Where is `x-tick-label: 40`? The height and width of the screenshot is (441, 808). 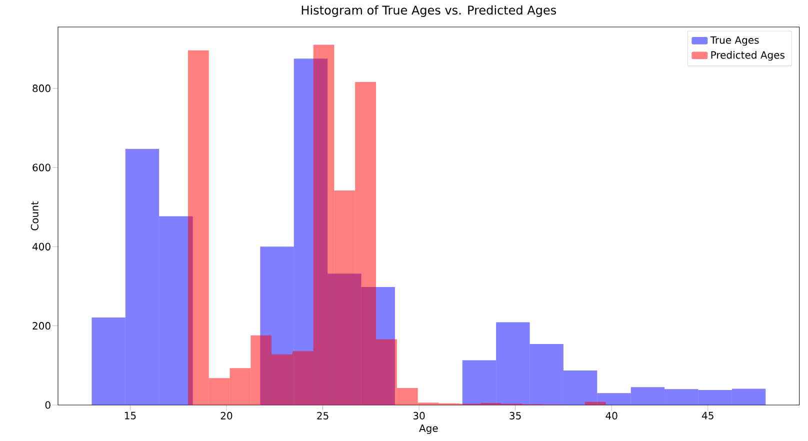 x-tick-label: 40 is located at coordinates (612, 416).